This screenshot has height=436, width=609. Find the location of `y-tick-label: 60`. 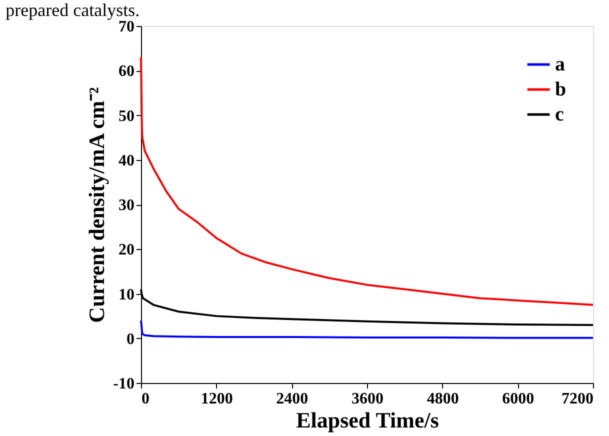

y-tick-label: 60 is located at coordinates (126, 71).